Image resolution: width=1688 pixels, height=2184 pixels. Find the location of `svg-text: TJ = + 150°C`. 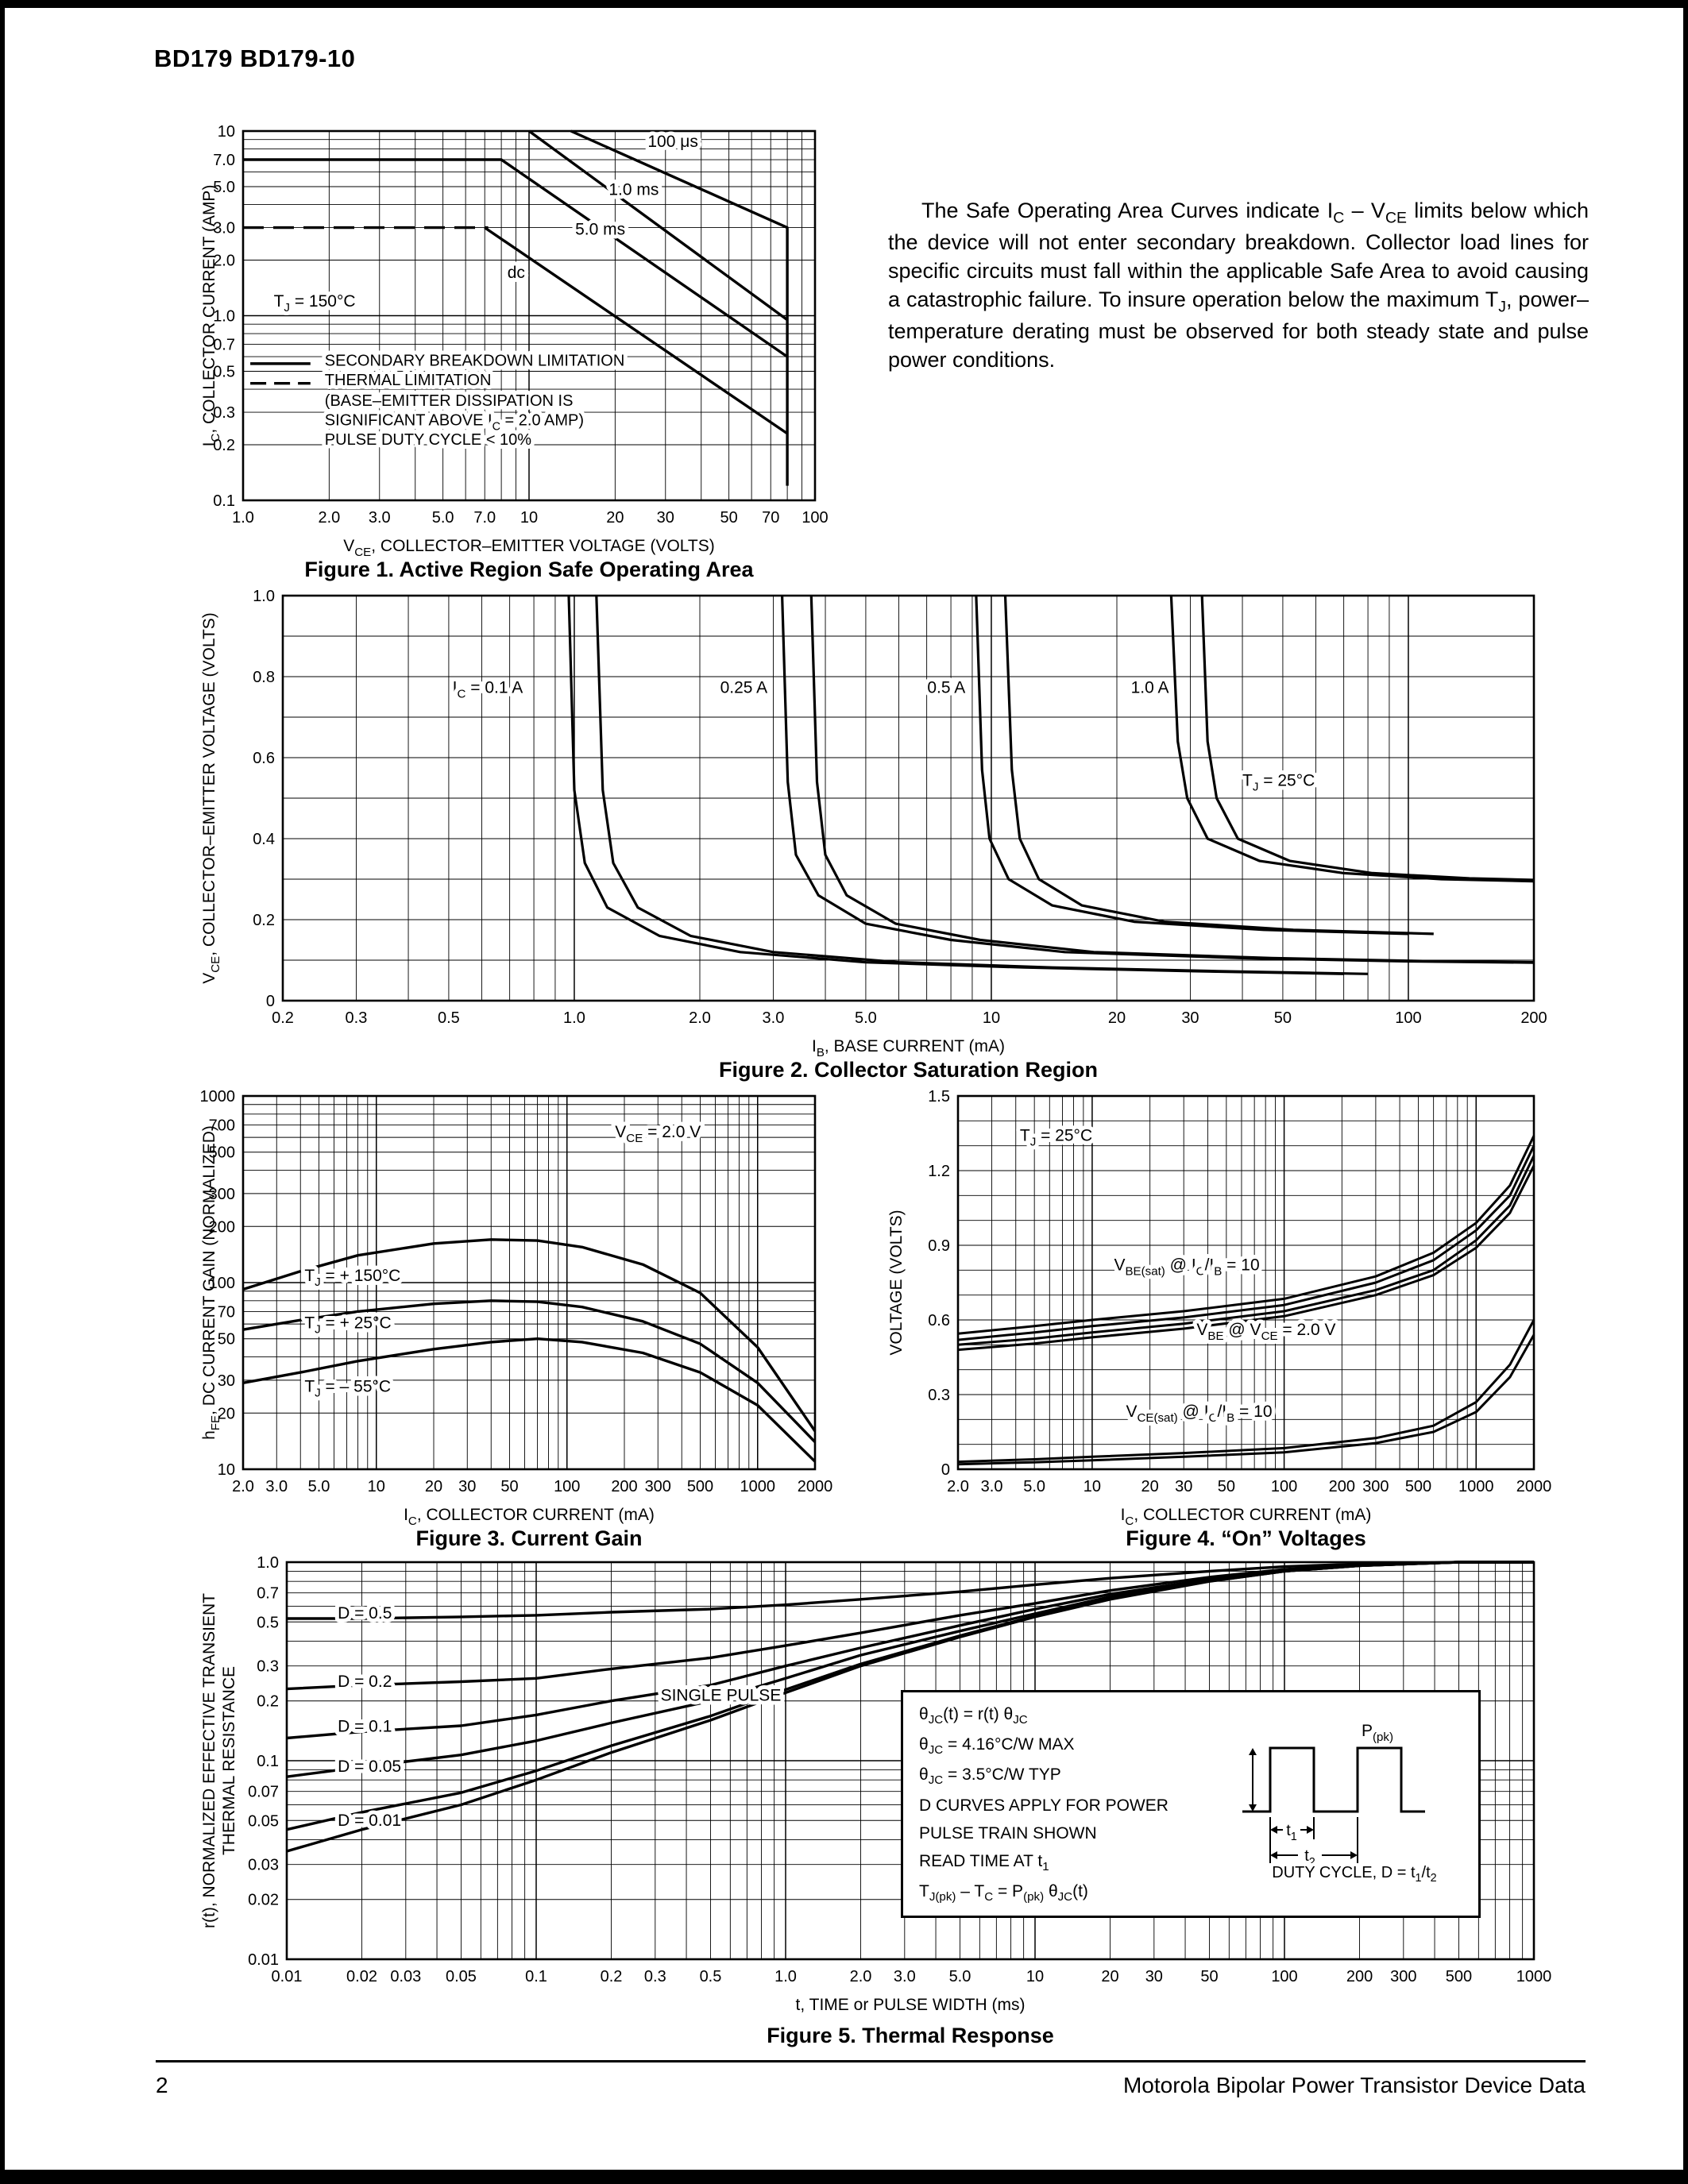

svg-text: TJ = + 150°C is located at coordinates (352, 1278).